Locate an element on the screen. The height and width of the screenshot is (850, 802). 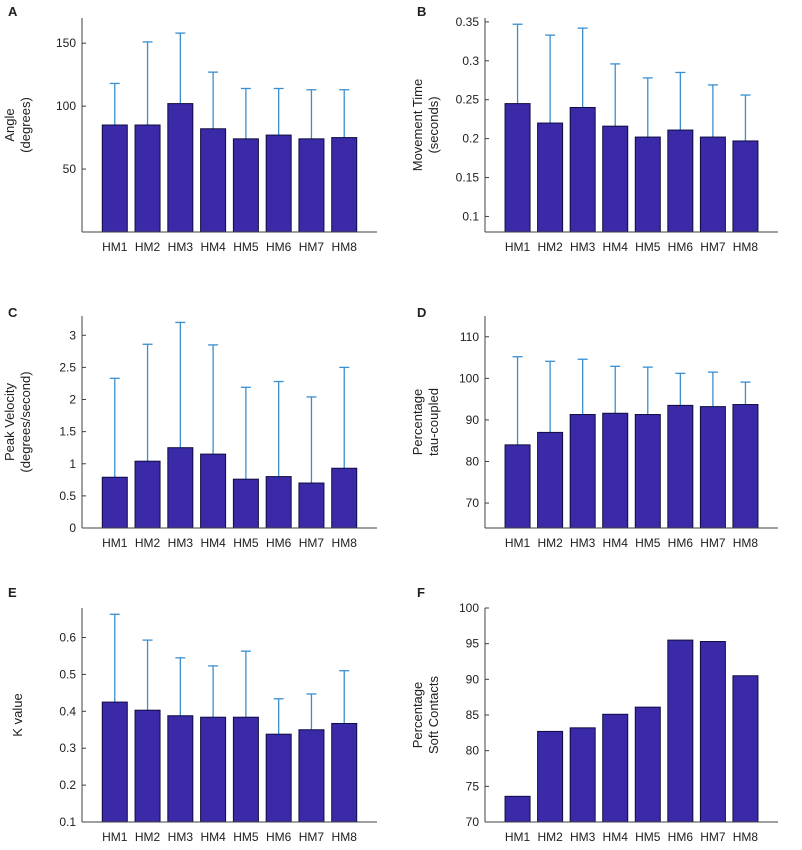
y-axis-label-b-2: (seconds) is located at coordinates (433, 124).